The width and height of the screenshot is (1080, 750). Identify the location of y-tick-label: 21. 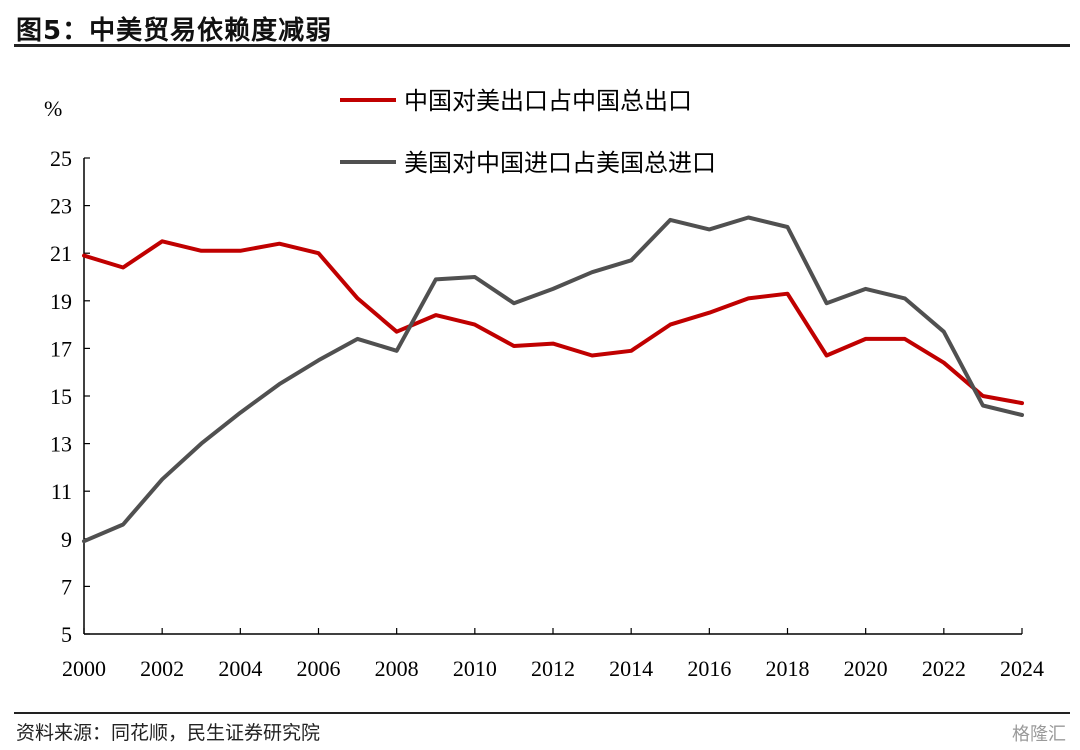
(61, 253).